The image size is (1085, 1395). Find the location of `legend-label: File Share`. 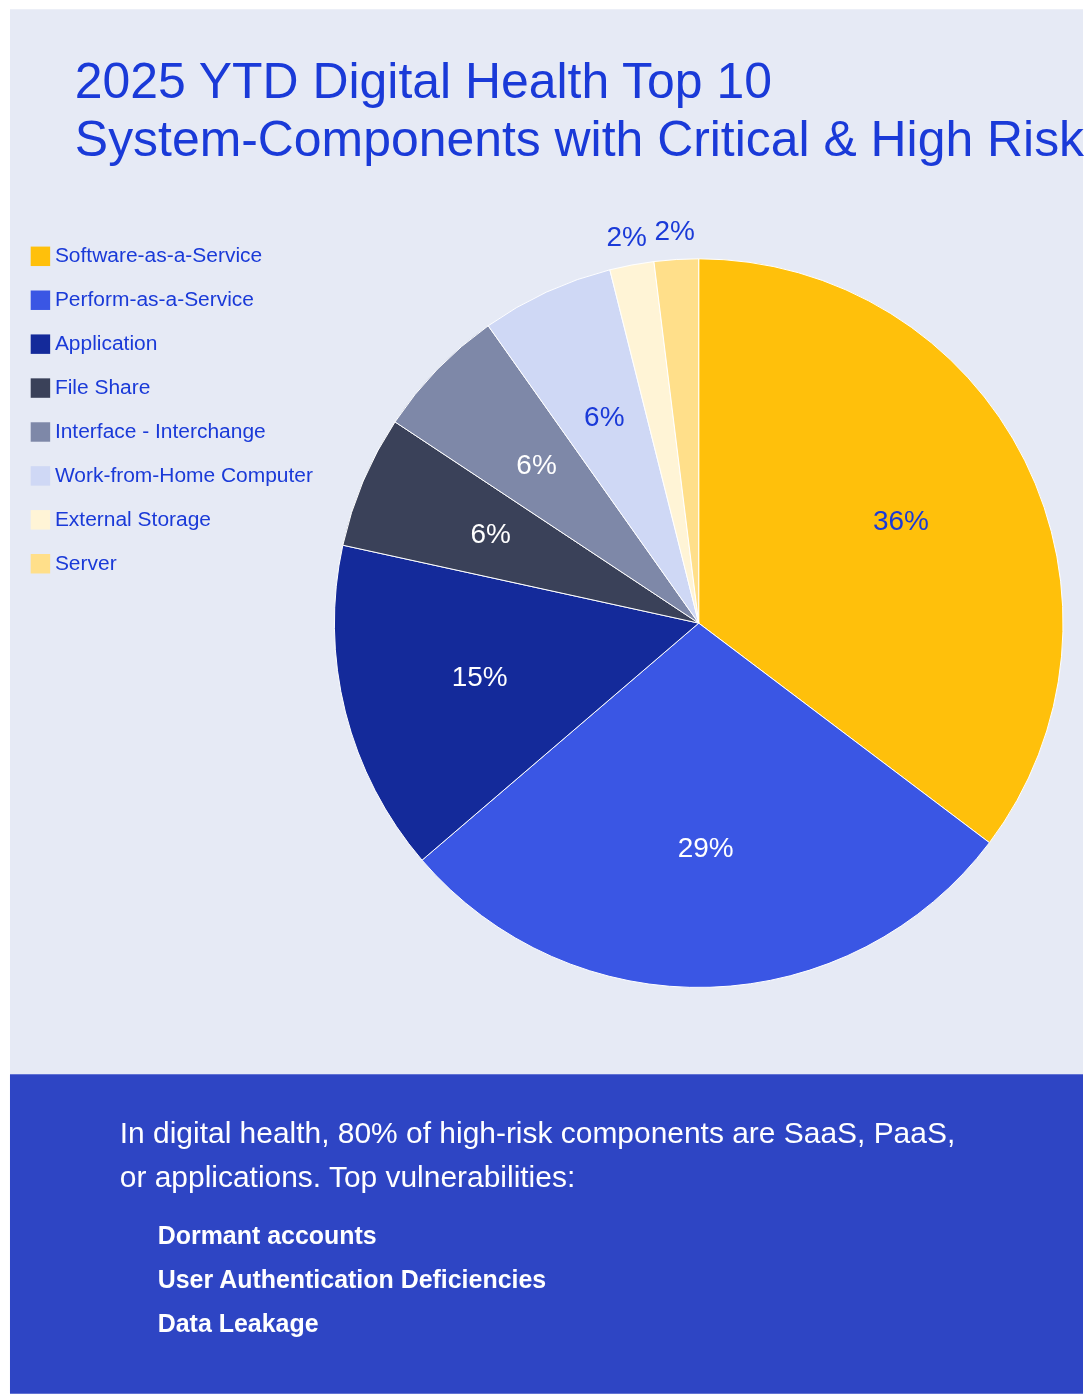

legend-label: File Share is located at coordinates (102, 387).